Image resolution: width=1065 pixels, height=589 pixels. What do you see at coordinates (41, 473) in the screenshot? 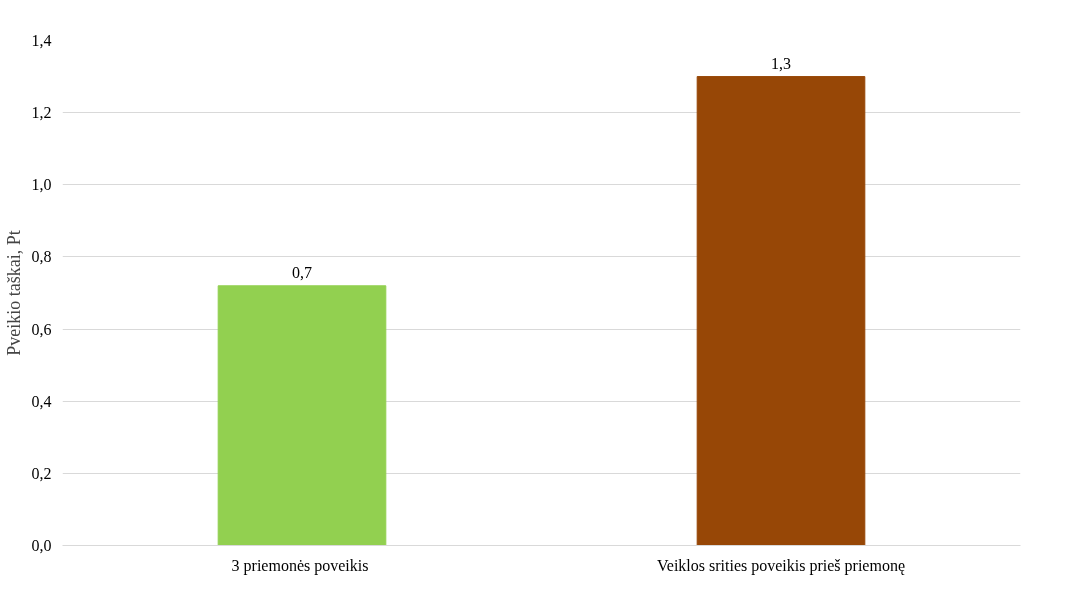
I see `y-tick-label: 0,2` at bounding box center [41, 473].